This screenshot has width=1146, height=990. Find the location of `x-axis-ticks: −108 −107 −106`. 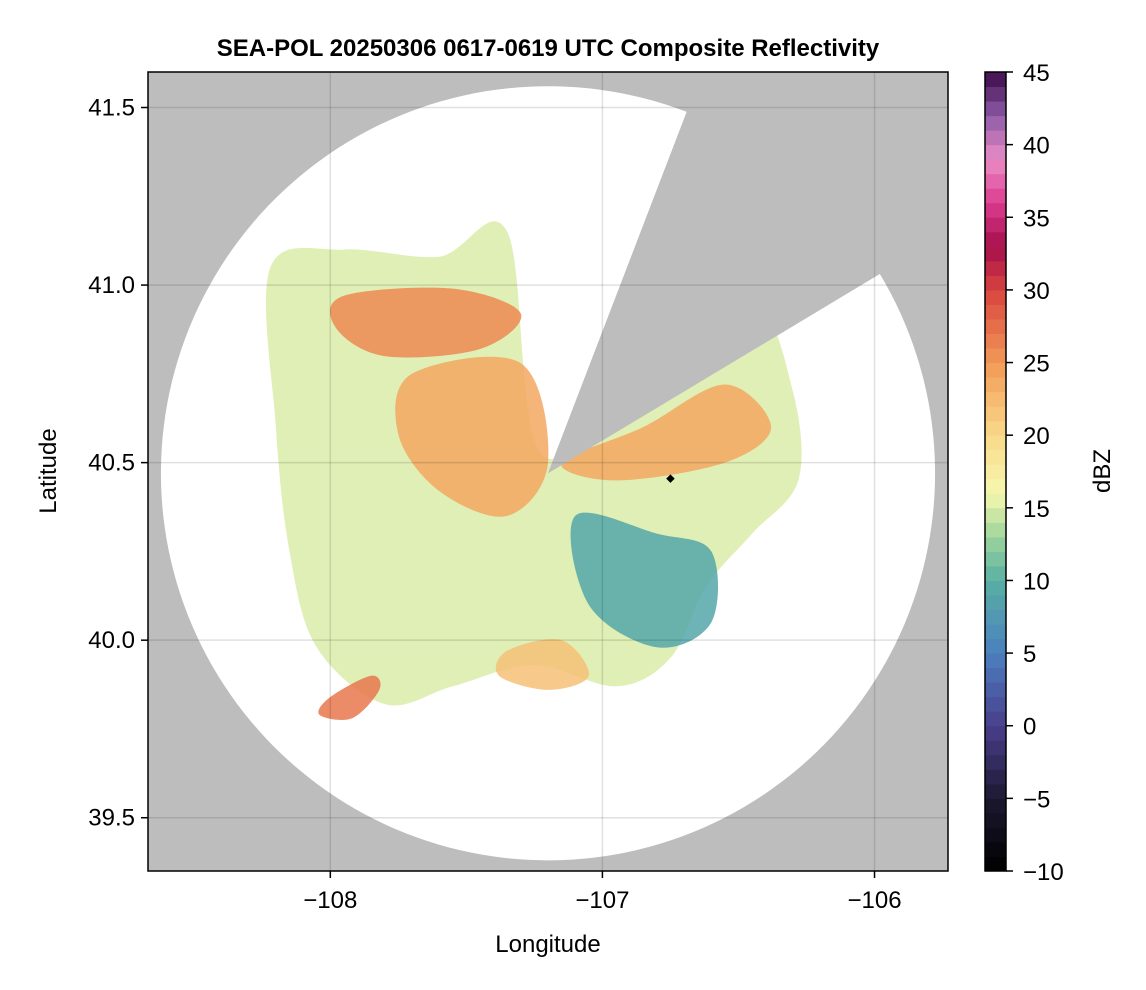

x-axis-ticks: −108 −107 −106 is located at coordinates (602, 892).